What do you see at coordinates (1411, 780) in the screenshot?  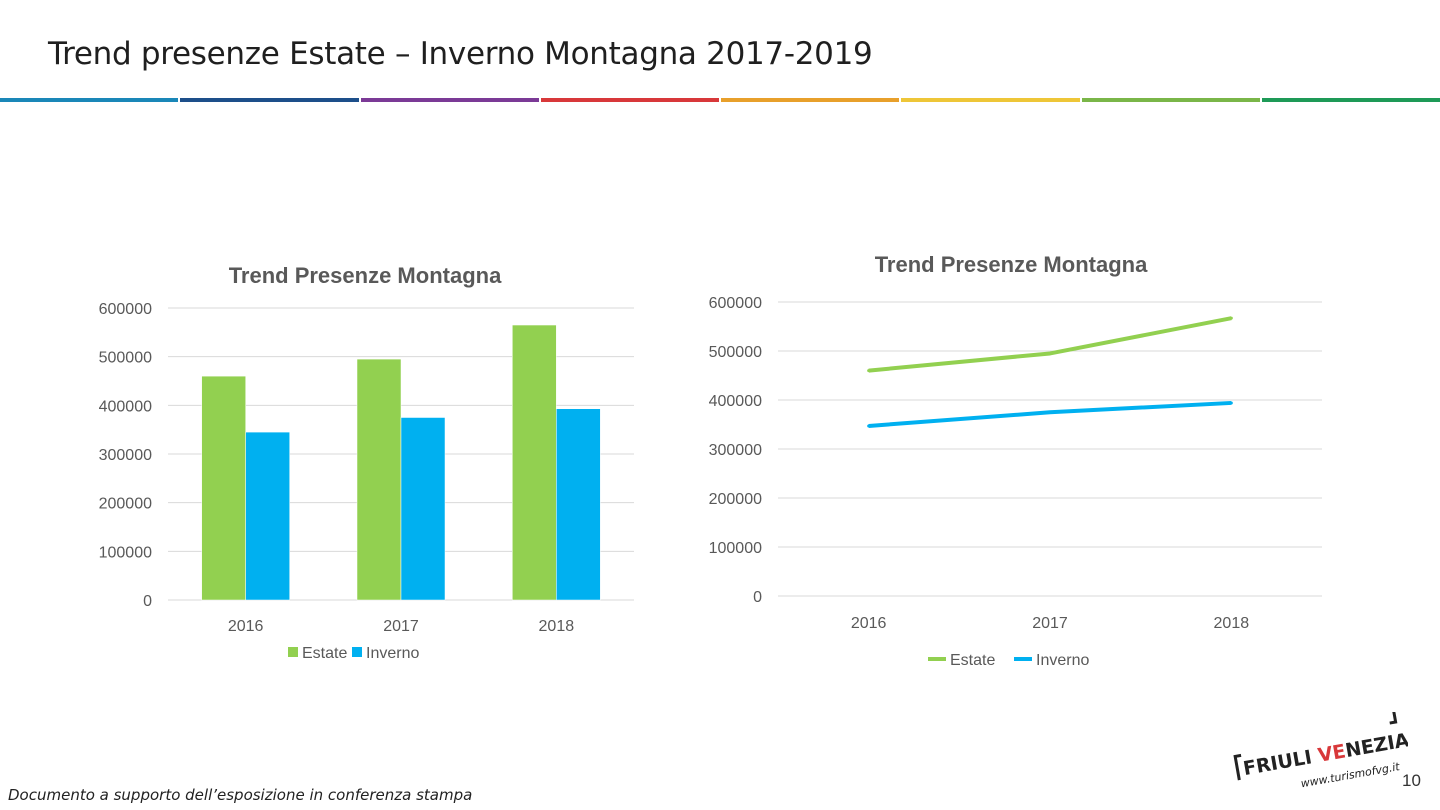 I see `page-number: 10` at bounding box center [1411, 780].